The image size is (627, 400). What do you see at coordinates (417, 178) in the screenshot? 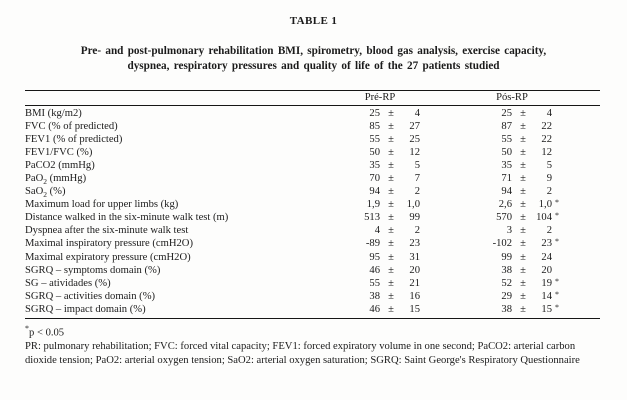
I see `pre-rp-sd: 7` at bounding box center [417, 178].